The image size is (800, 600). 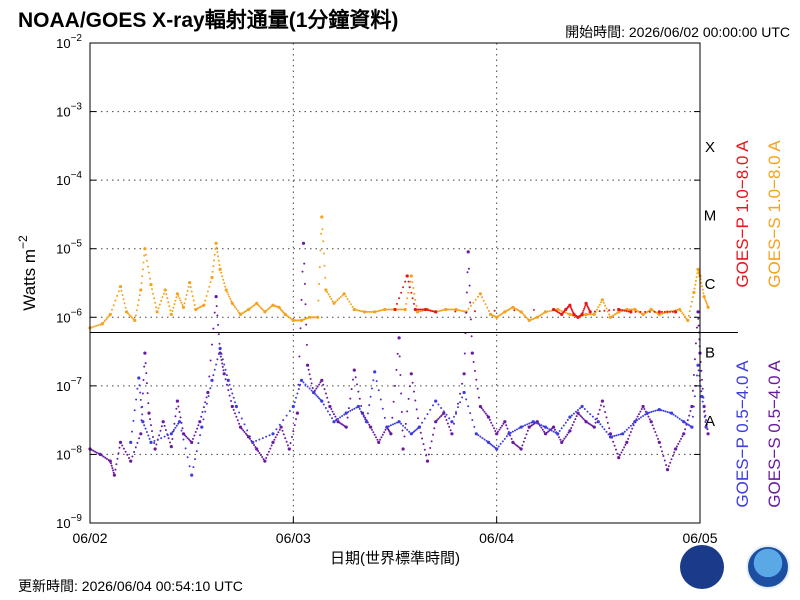 What do you see at coordinates (535, 296) in the screenshot?
I see `series-GOES−P 1.0−8.0 A` at bounding box center [535, 296].